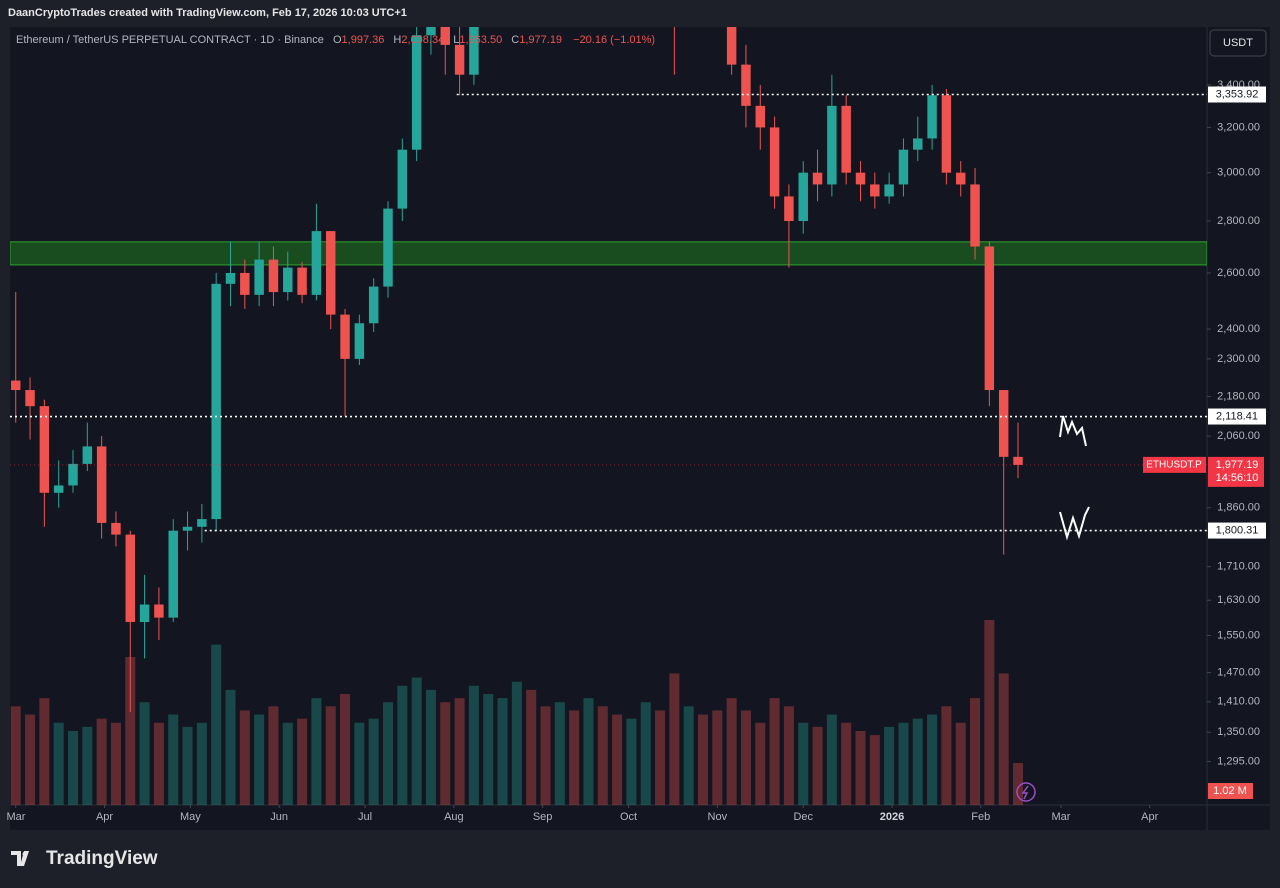 Image resolution: width=1280 pixels, height=888 pixels. Describe the element at coordinates (980, 817) in the screenshot. I see `x-tick-label: Feb` at that location.